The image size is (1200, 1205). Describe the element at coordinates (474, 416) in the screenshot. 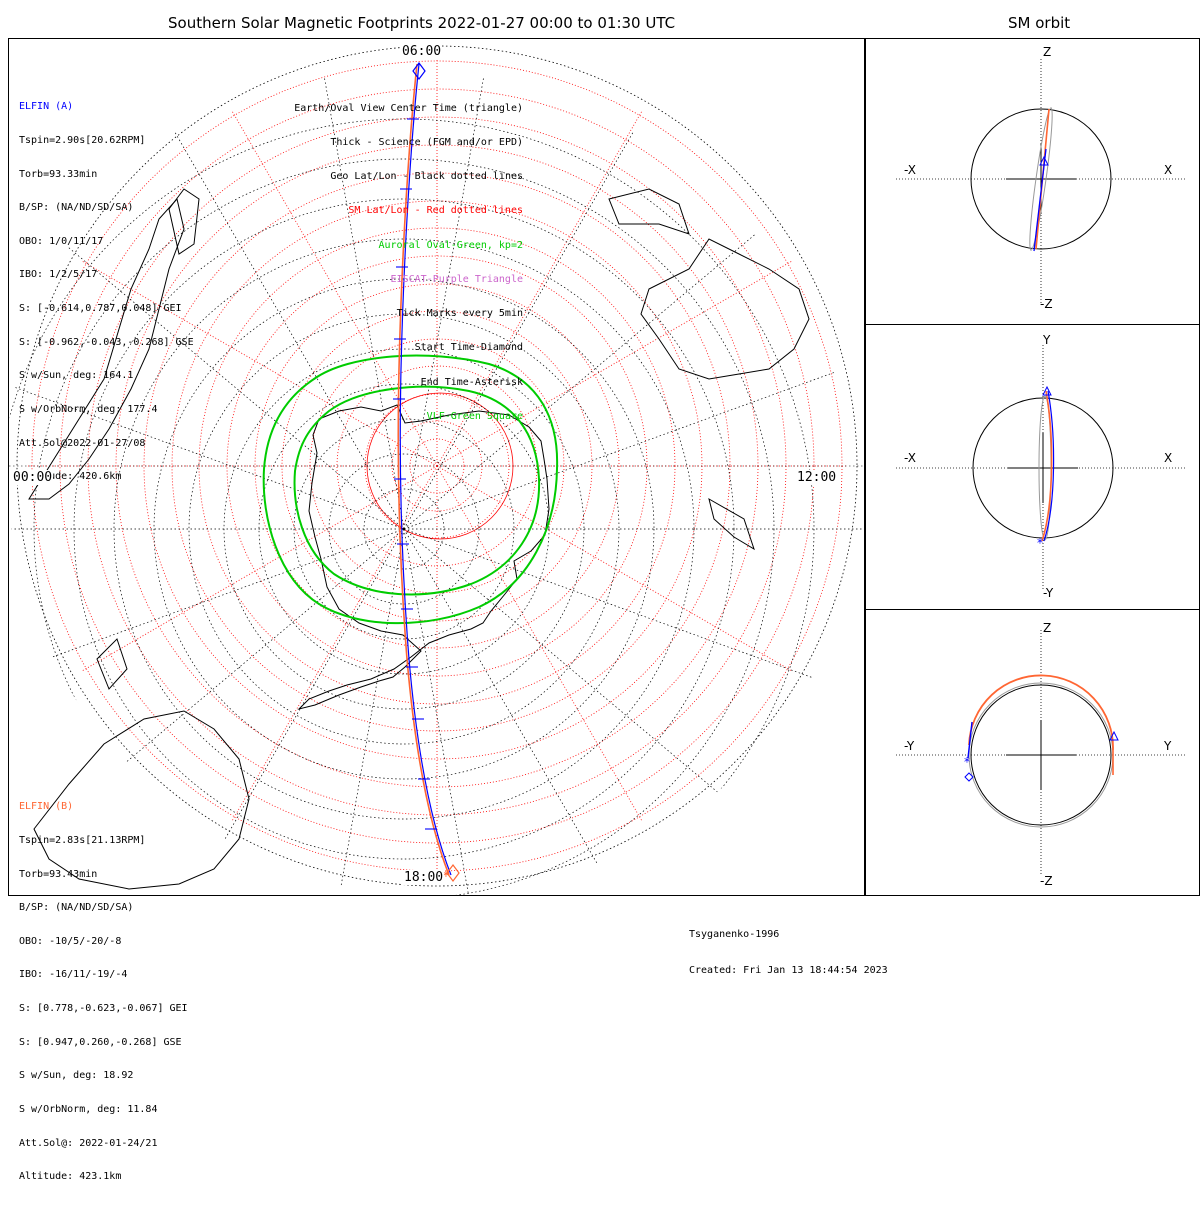

I see `legend-entry: VLF-Green Square` at that location.